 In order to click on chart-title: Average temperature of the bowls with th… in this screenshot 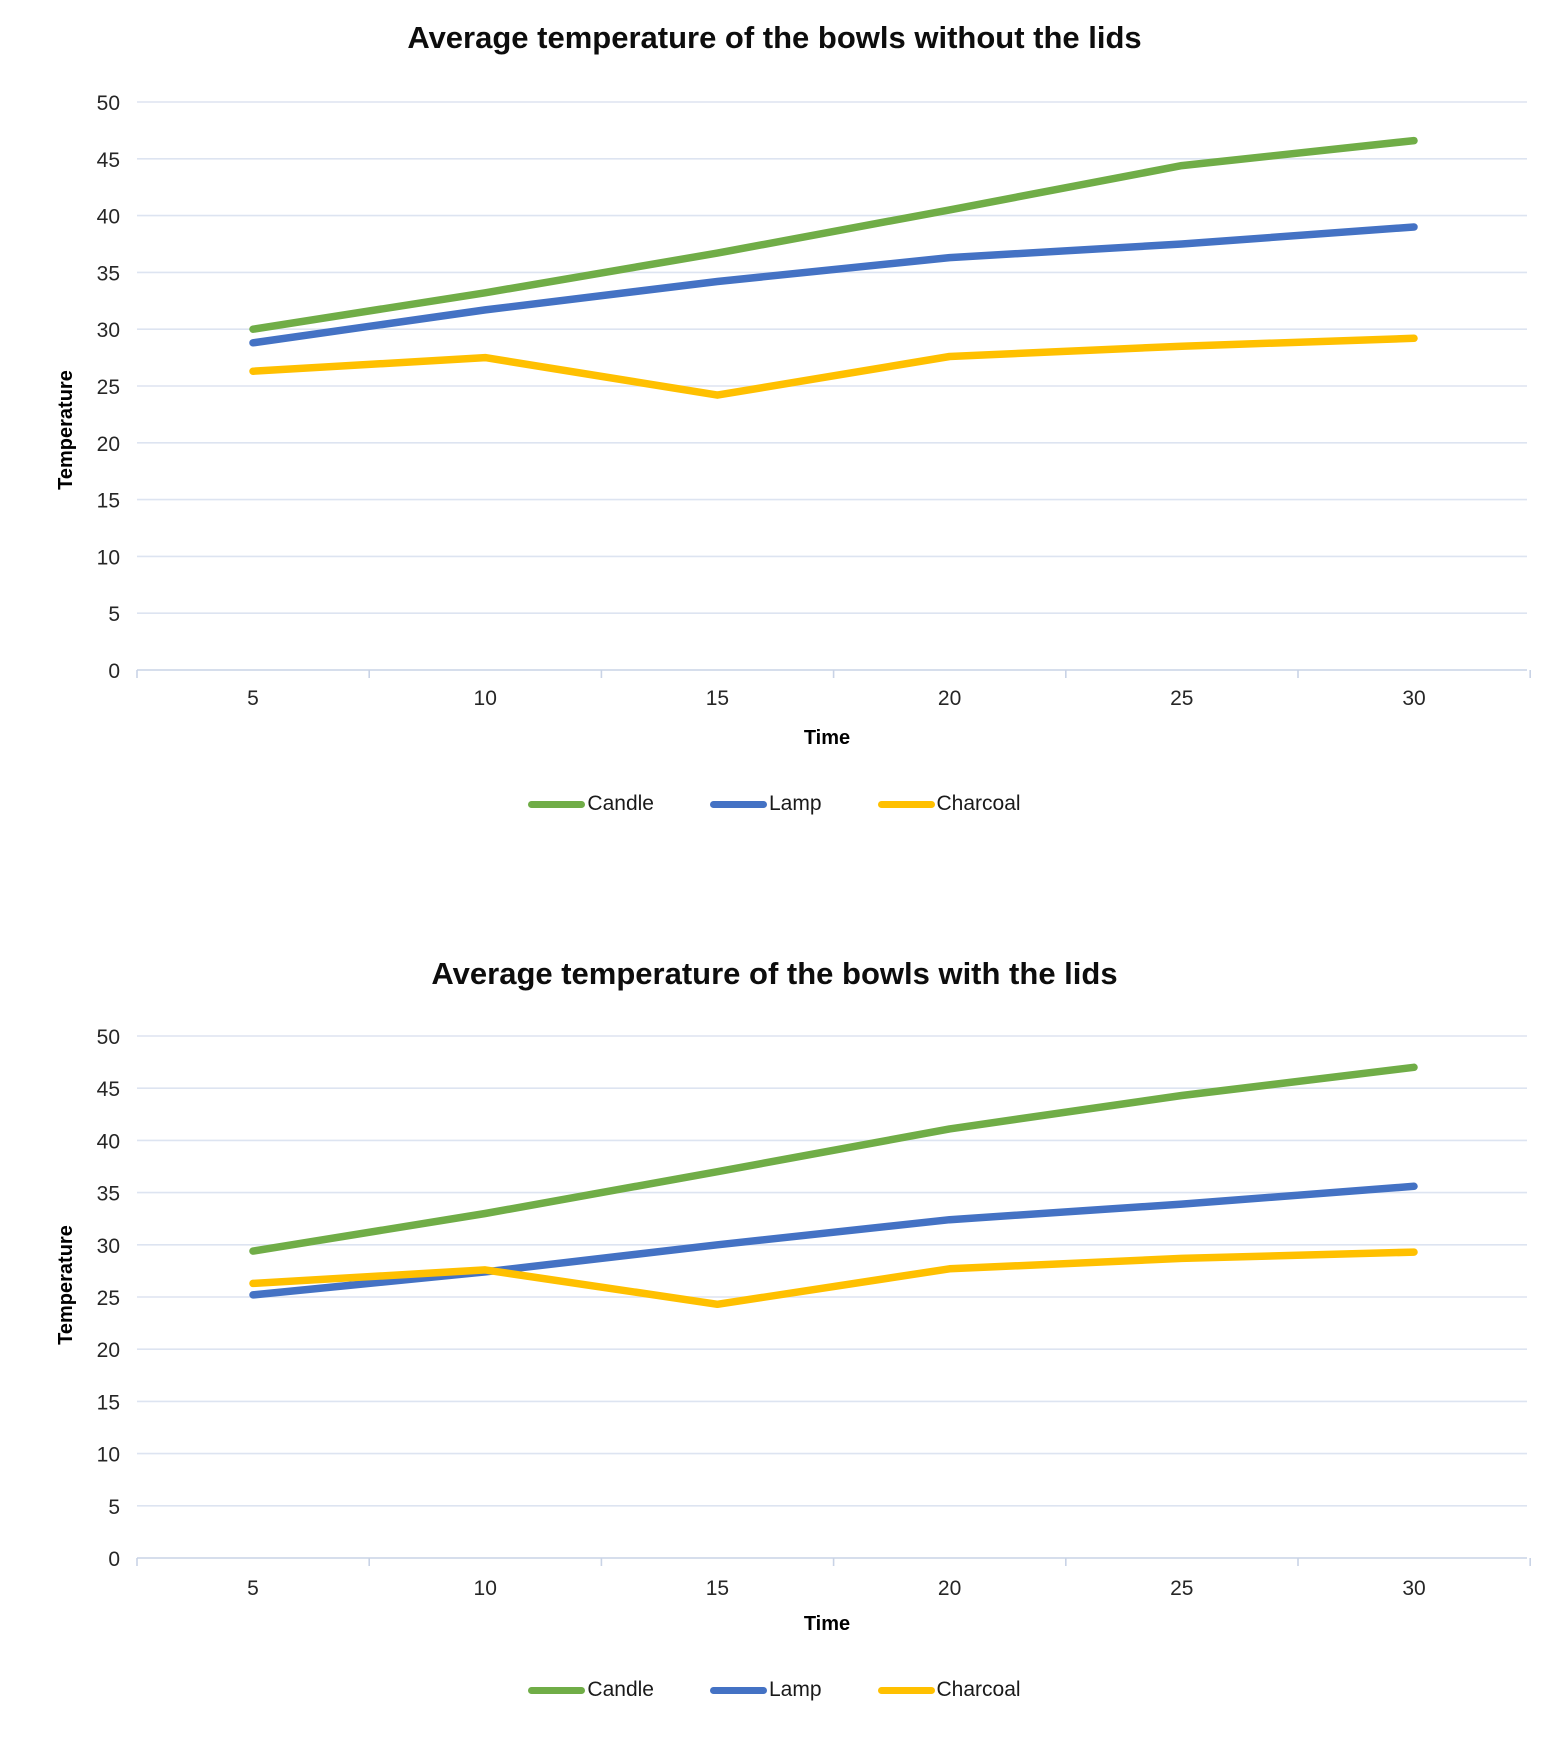, I will do `click(774, 973)`.